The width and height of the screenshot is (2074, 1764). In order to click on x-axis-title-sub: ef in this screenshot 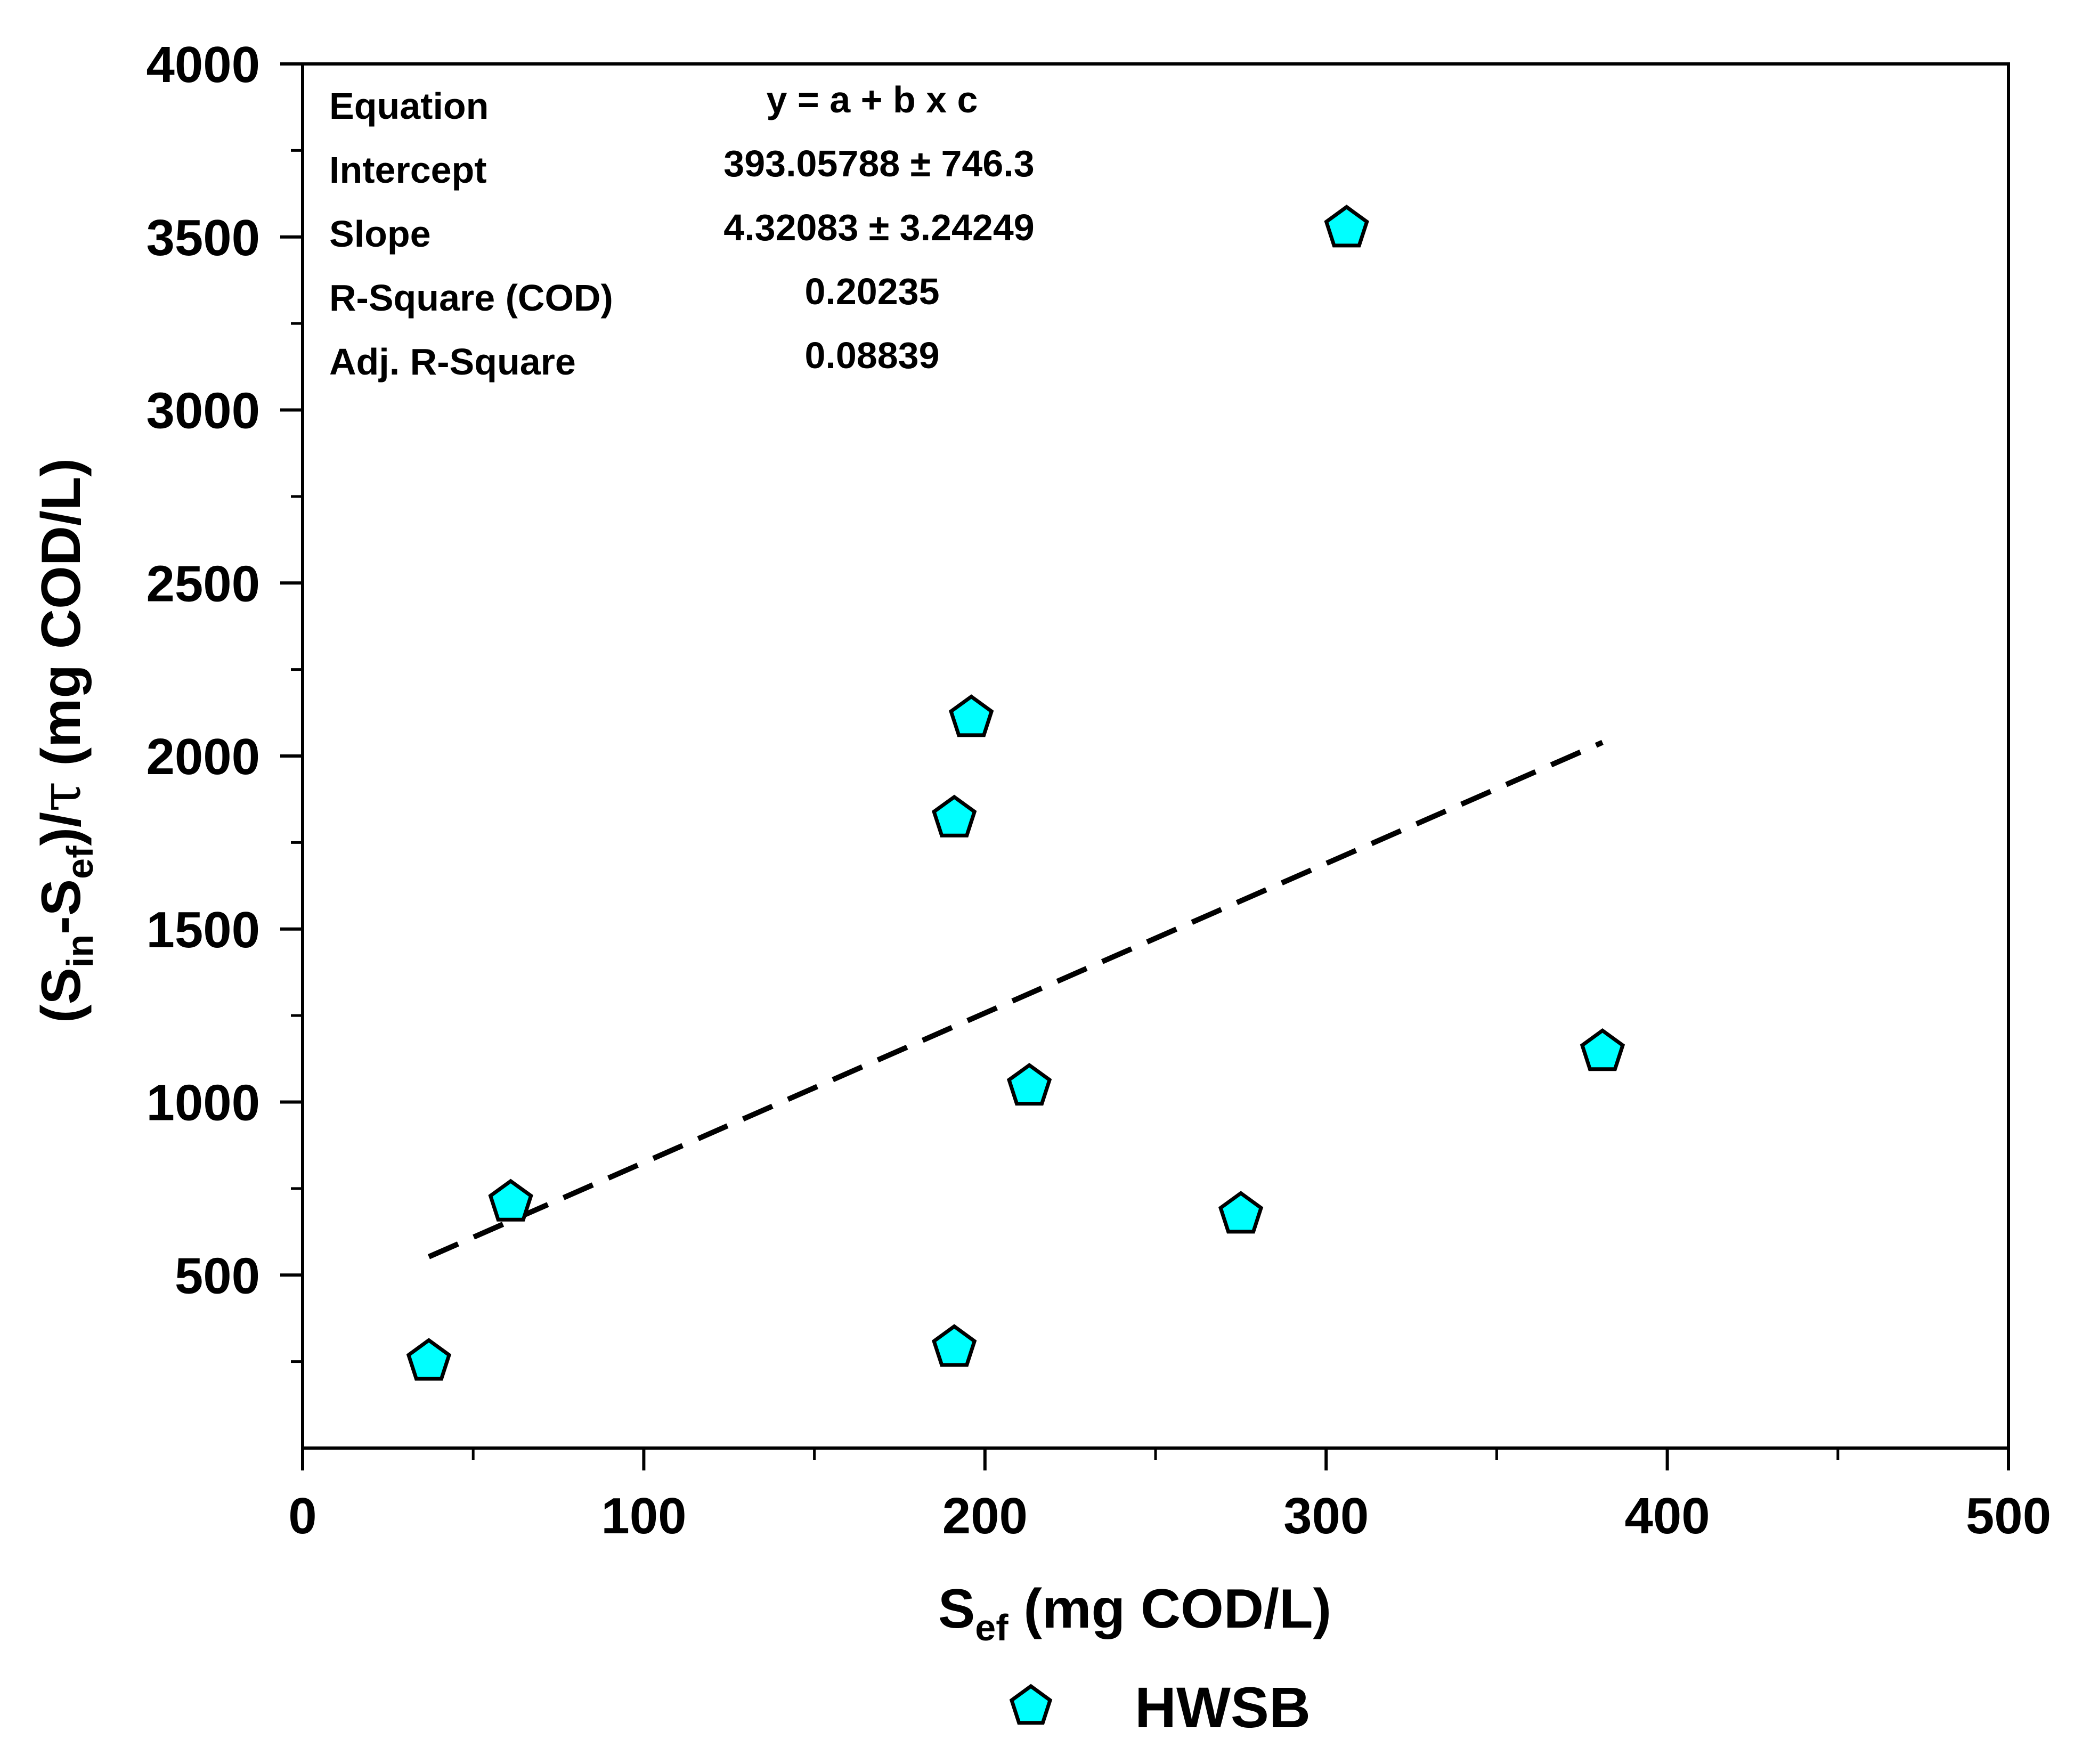, I will do `click(991, 1627)`.